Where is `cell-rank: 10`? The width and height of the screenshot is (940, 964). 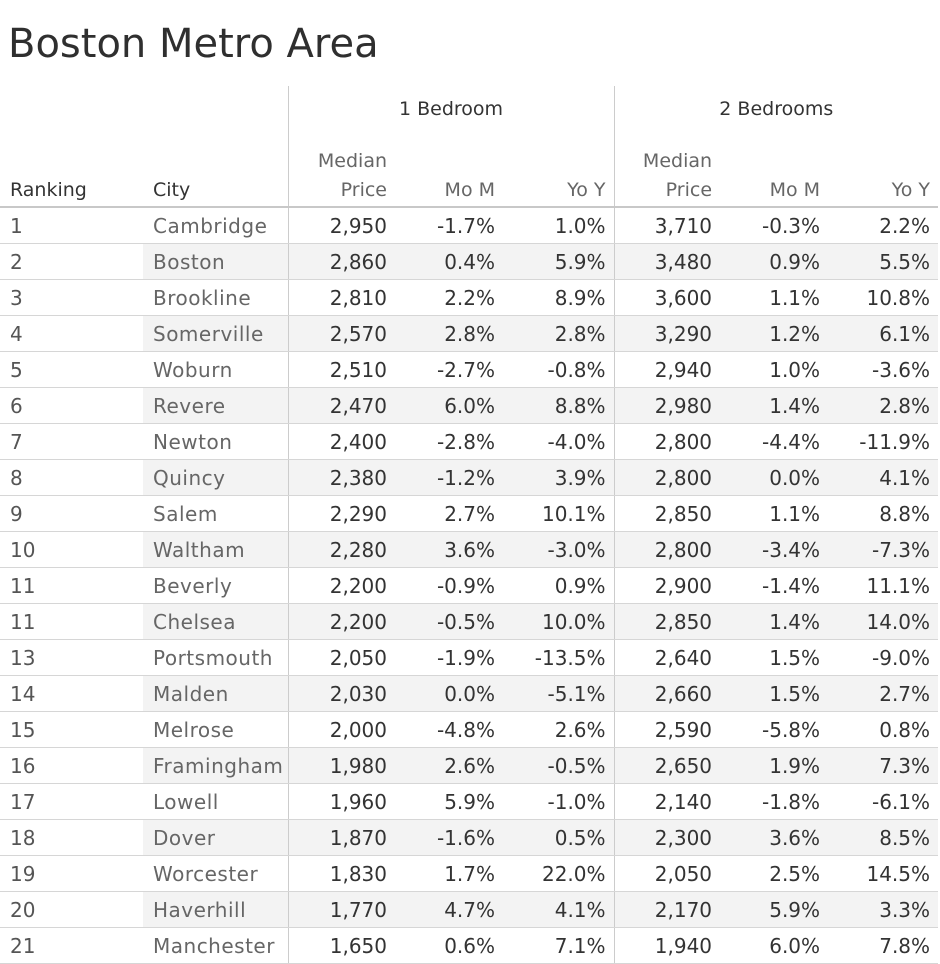 cell-rank: 10 is located at coordinates (71, 549).